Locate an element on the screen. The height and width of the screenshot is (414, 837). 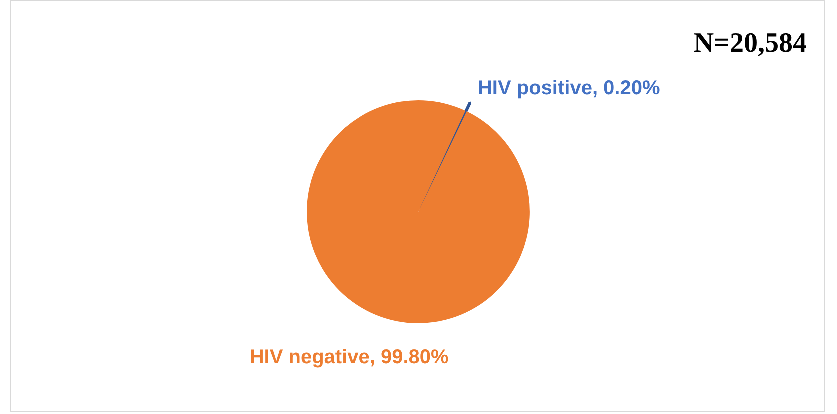
slice-label: HIV positive, 0.20% is located at coordinates (569, 88).